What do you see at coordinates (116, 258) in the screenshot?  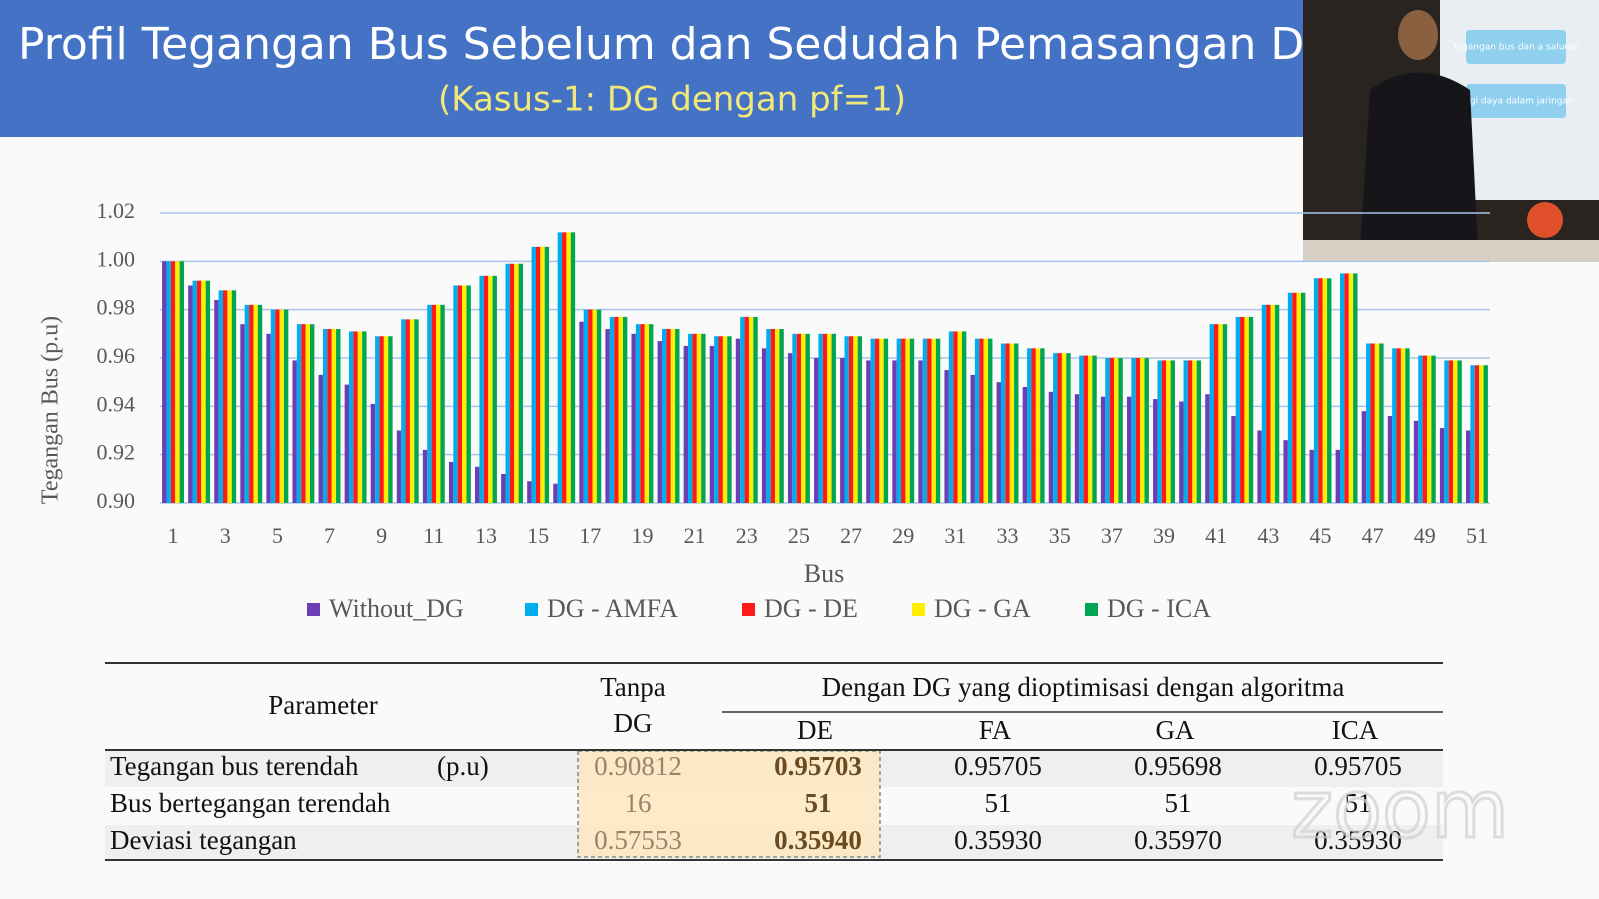 I see `y-tick-label: 1.00` at bounding box center [116, 258].